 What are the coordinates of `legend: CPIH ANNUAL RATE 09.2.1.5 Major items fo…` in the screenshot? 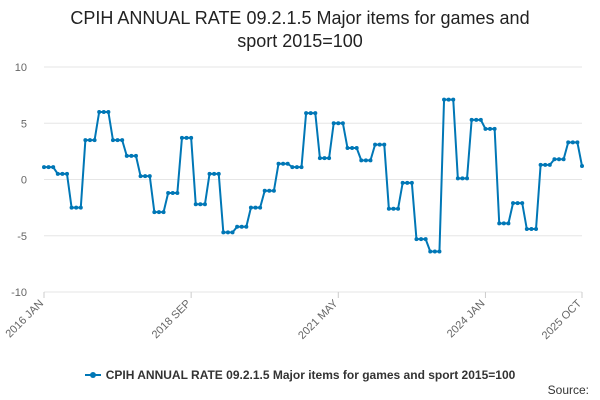 It's located at (300, 373).